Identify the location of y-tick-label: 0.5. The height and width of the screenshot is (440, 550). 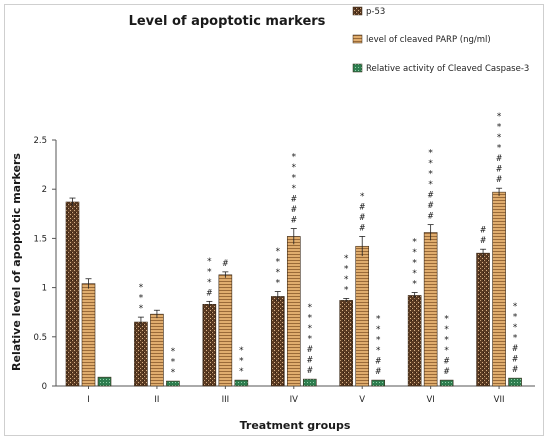
(40, 338).